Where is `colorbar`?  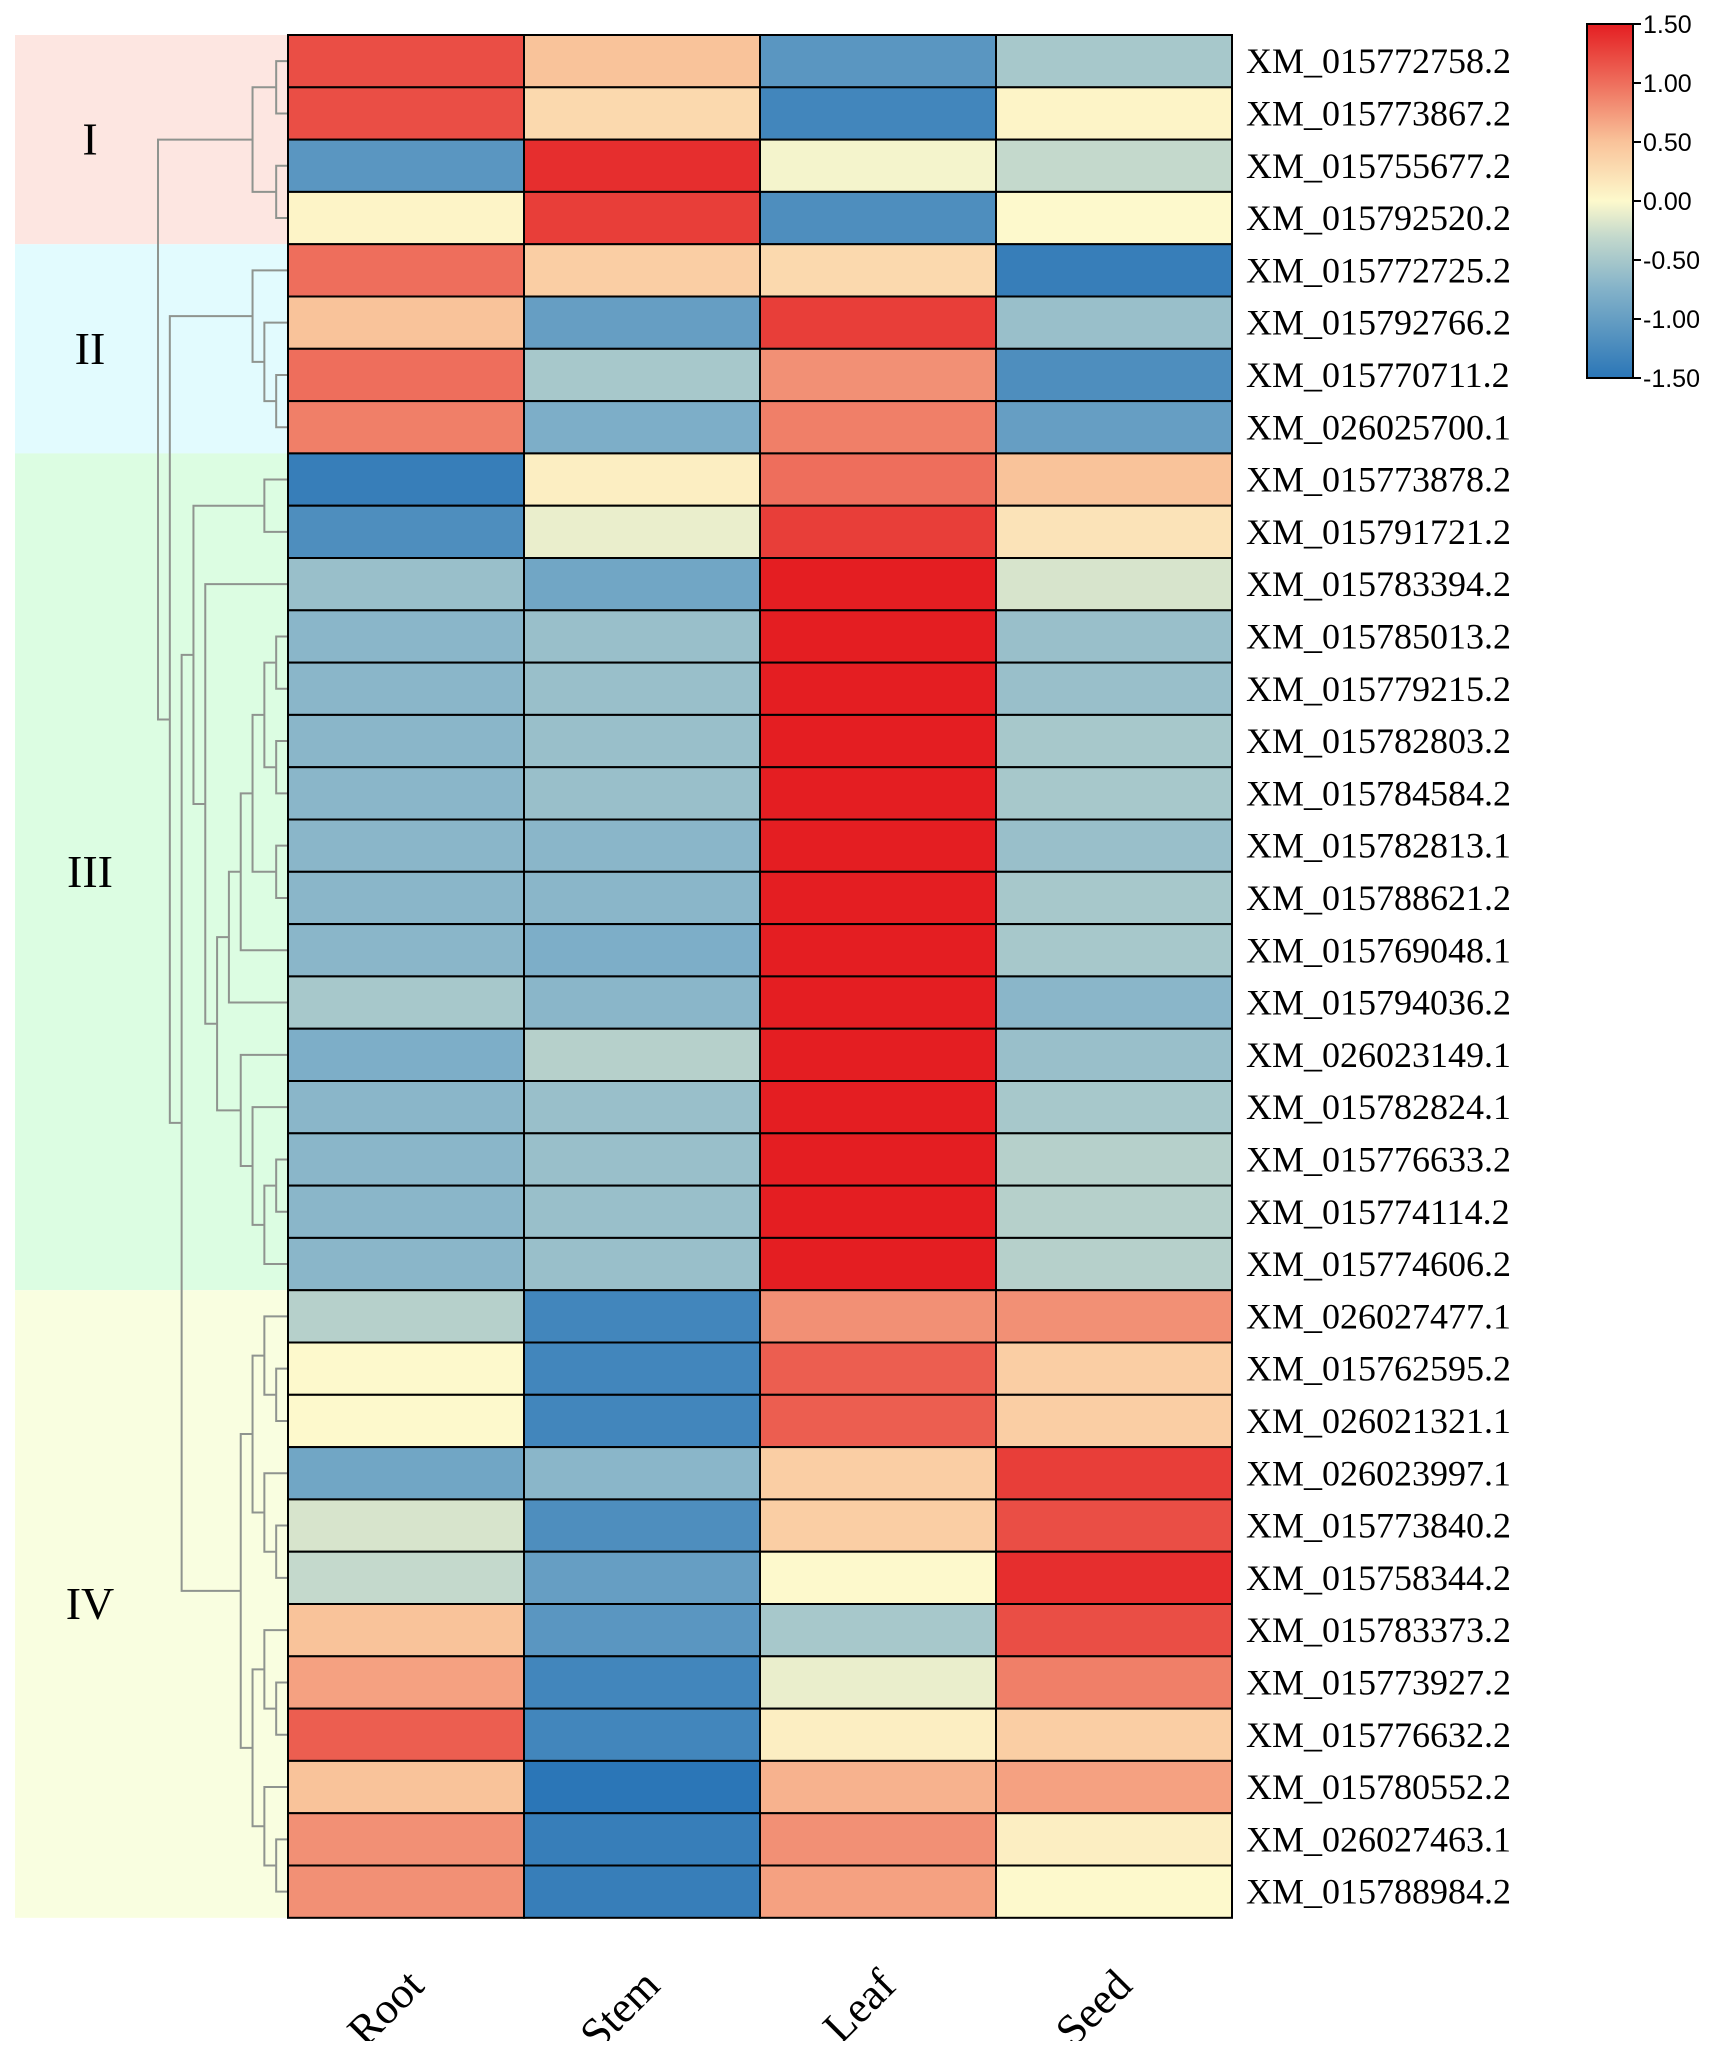
colorbar is located at coordinates (1610, 201).